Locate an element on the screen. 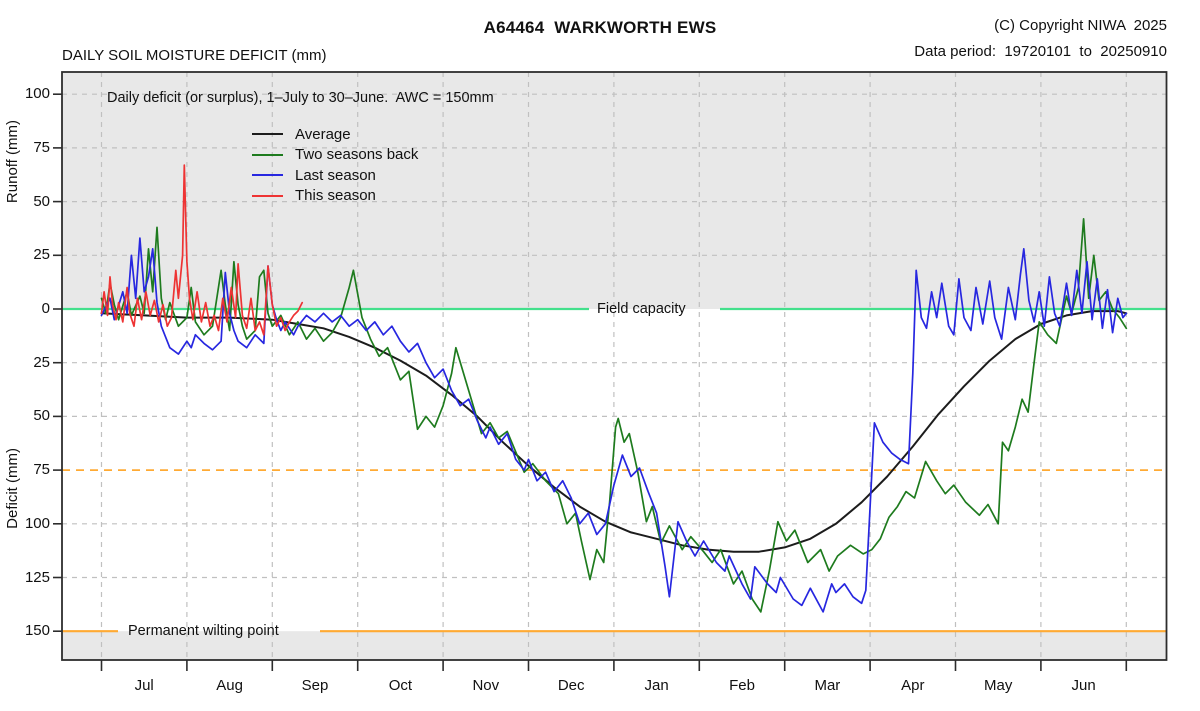 The image size is (1200, 711). legend-label: Average is located at coordinates (323, 134).